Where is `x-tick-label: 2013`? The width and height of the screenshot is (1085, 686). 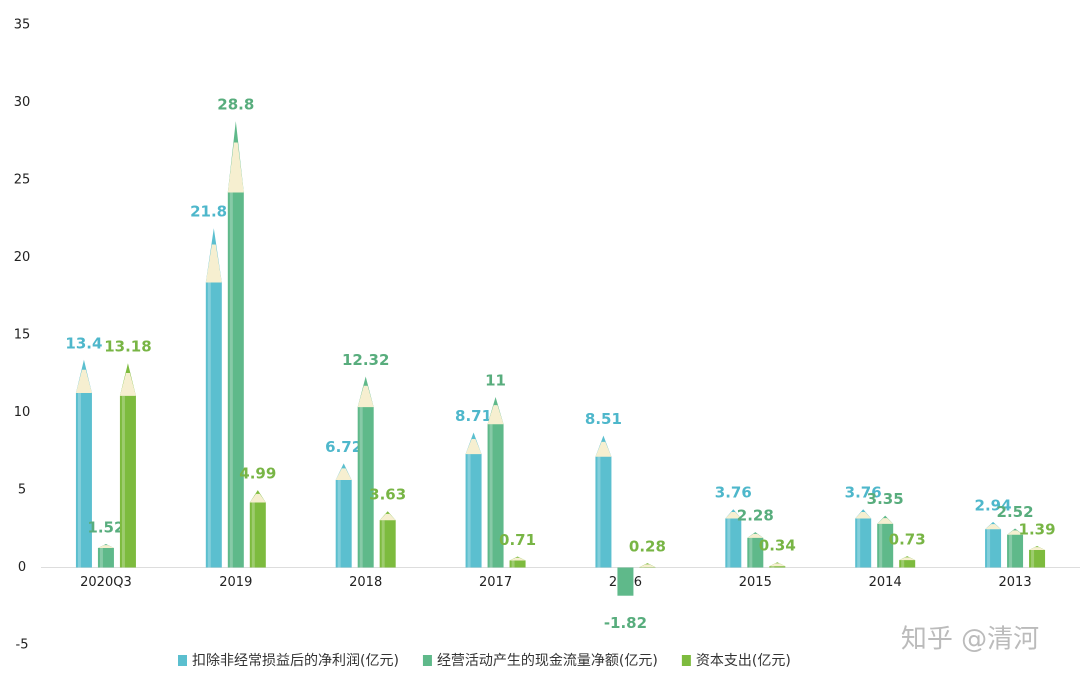
x-tick-label: 2013 is located at coordinates (1015, 582).